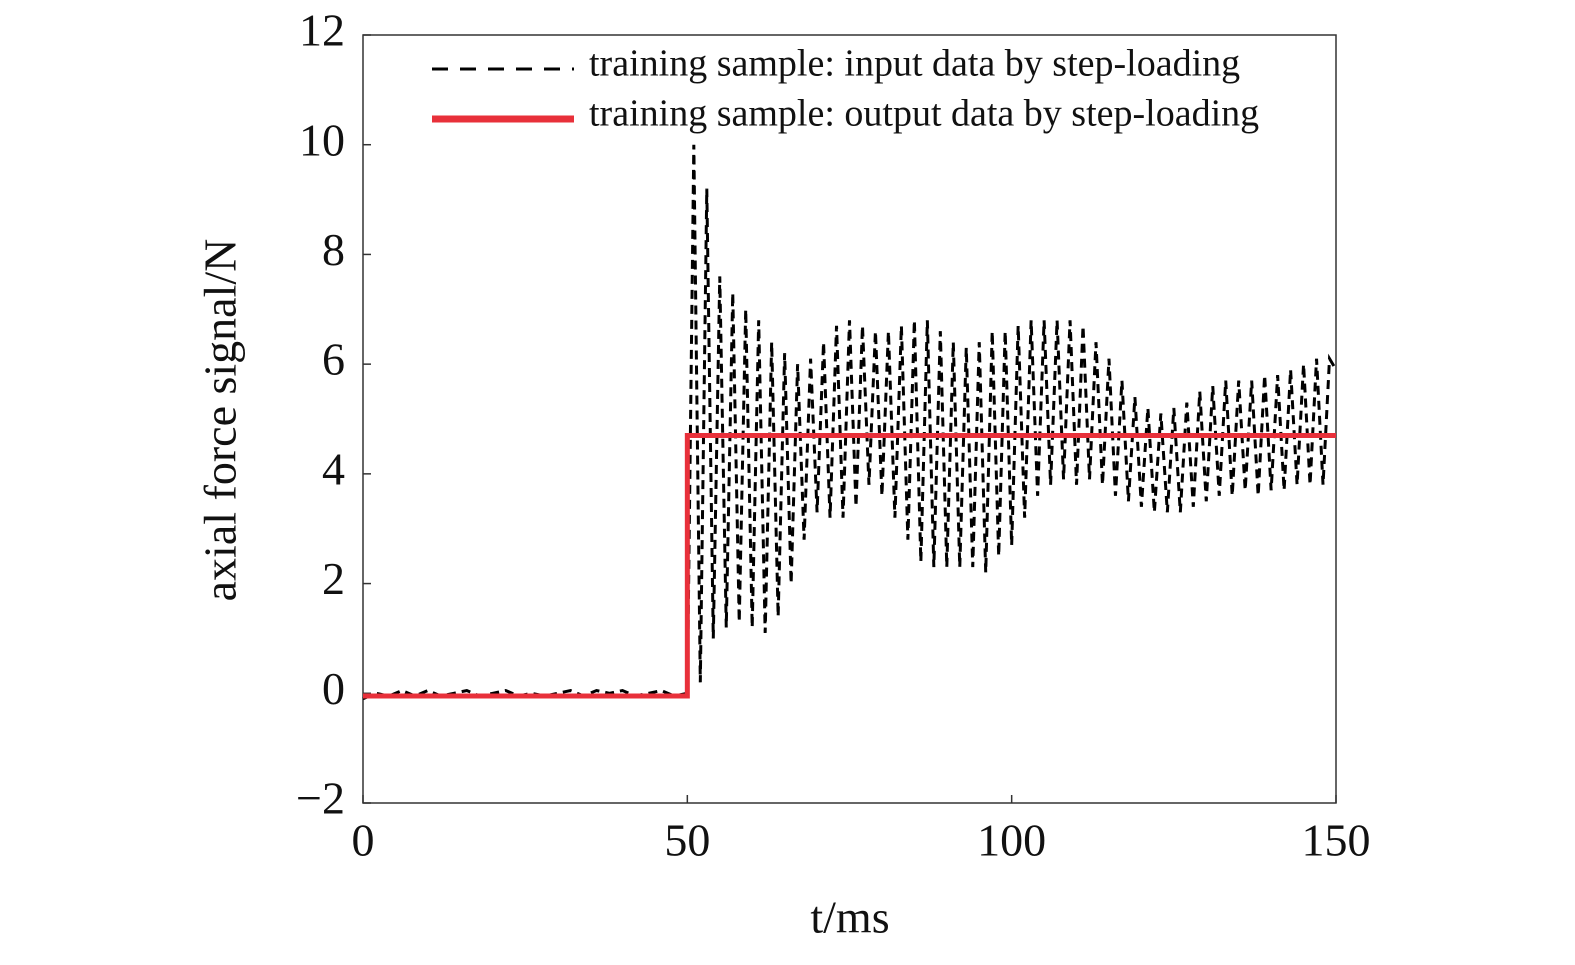 This screenshot has height=965, width=1575. Describe the element at coordinates (333, 249) in the screenshot. I see `y-tick-label: 8` at that location.